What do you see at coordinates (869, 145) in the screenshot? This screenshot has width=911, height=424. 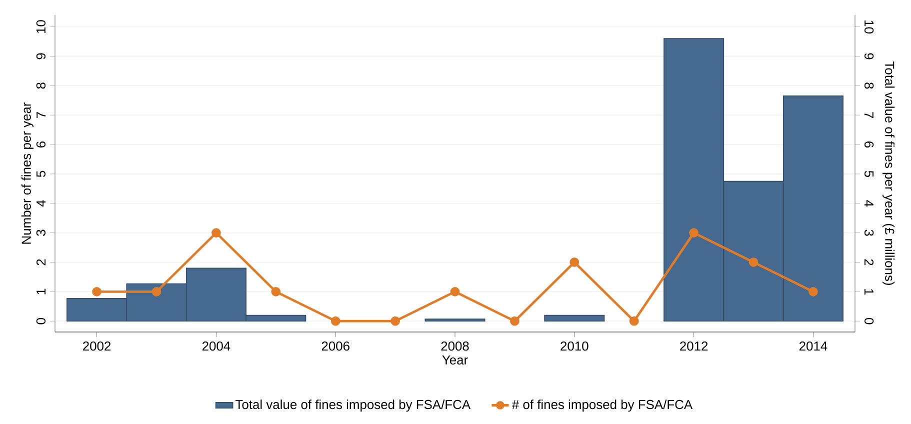 I see `y2-tick-label: 6` at bounding box center [869, 145].